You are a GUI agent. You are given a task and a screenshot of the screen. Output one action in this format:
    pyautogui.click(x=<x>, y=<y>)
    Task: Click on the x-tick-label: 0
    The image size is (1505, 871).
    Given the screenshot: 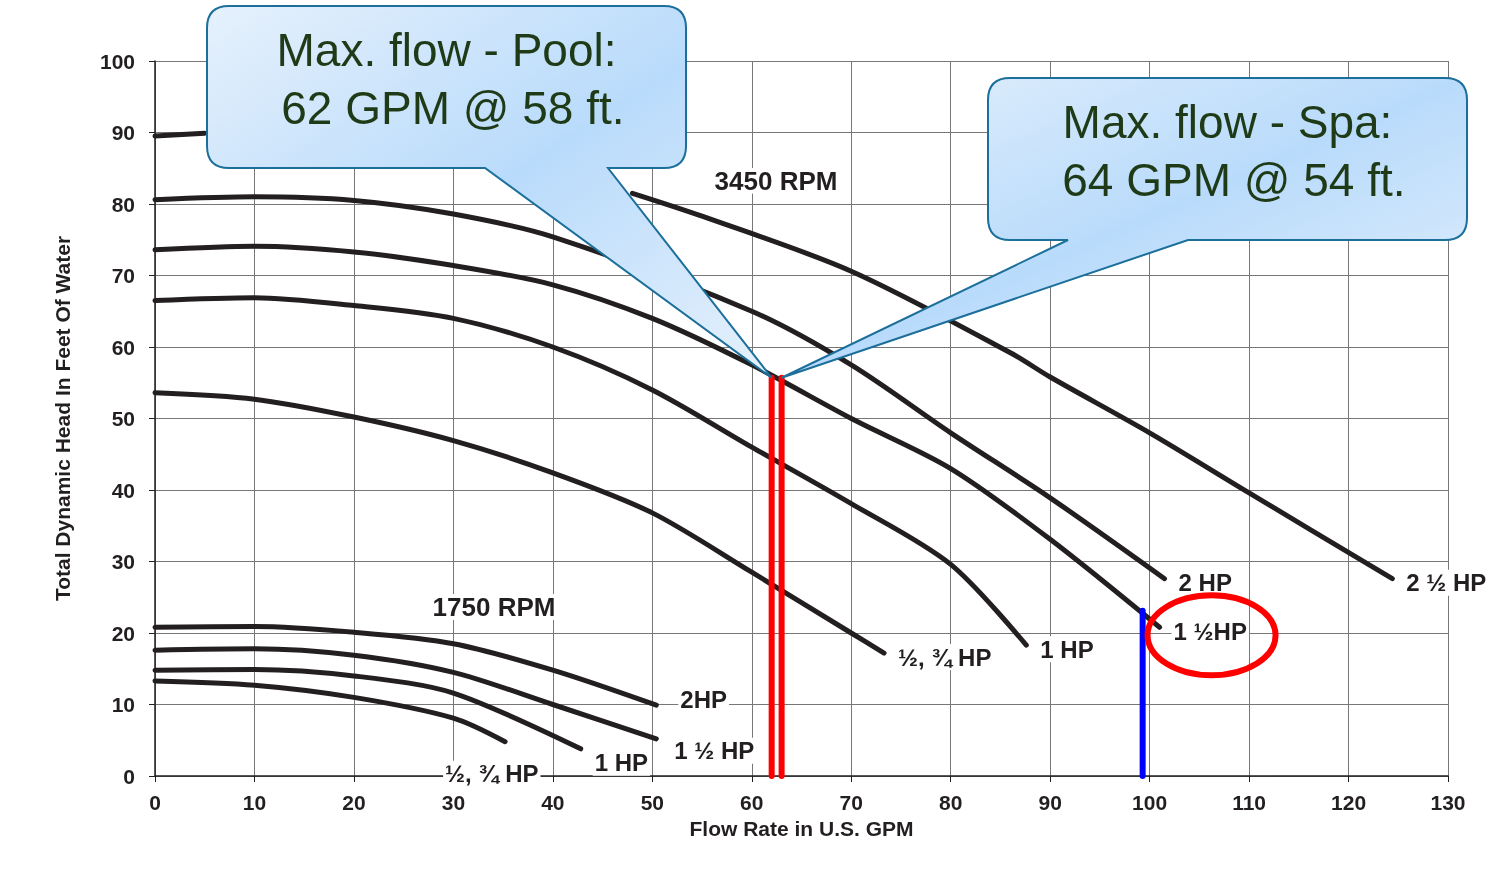 What is the action you would take?
    pyautogui.click(x=155, y=802)
    